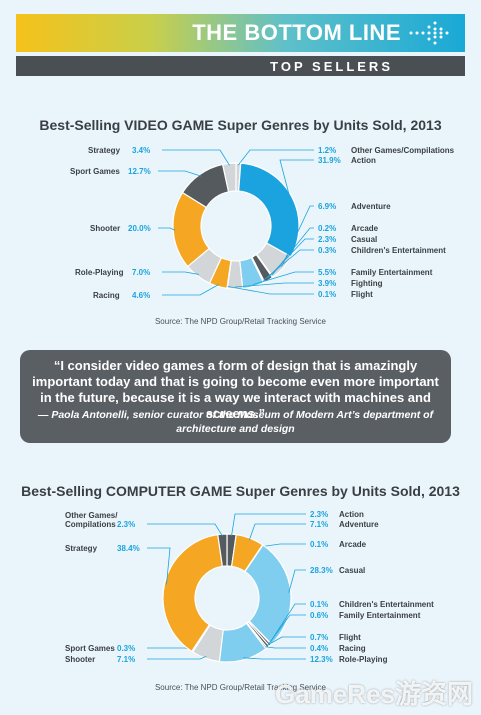 This screenshot has width=481, height=715. I want to click on arrow-dots-icon, so click(429, 33).